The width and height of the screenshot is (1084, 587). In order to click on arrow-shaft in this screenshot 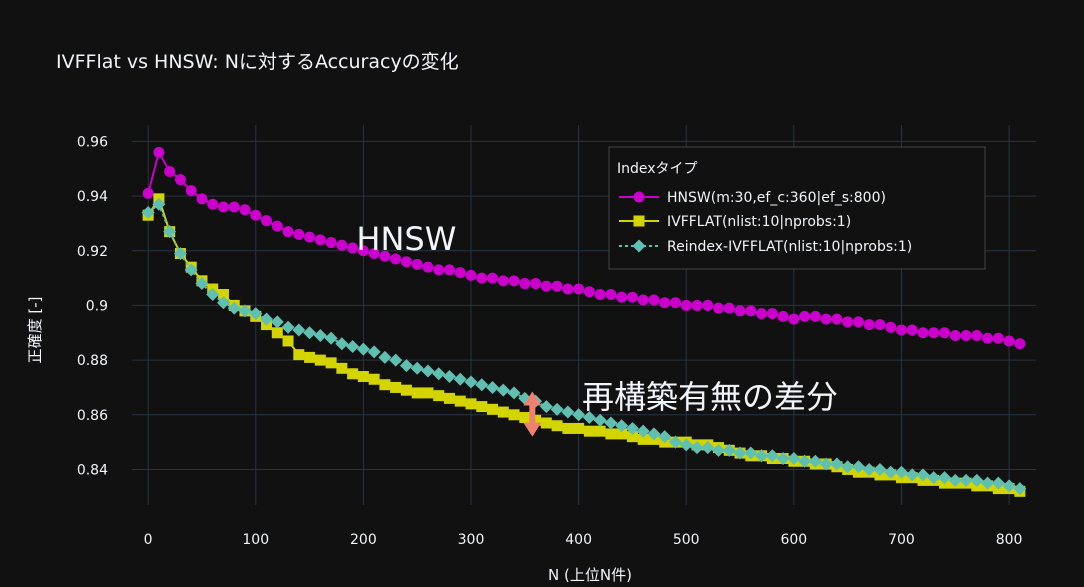, I will do `click(532, 414)`.